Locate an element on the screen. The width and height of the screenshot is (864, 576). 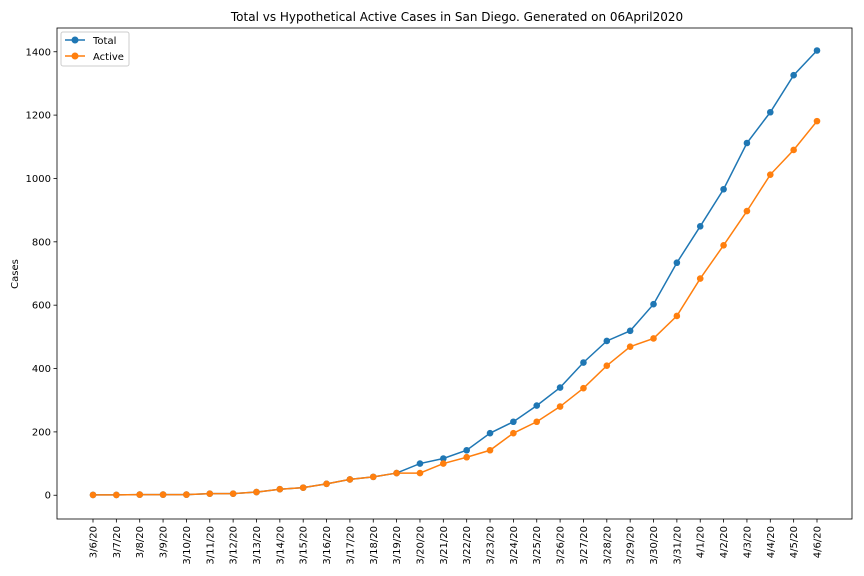
x-tick-label: 4/2/20 is located at coordinates (724, 542).